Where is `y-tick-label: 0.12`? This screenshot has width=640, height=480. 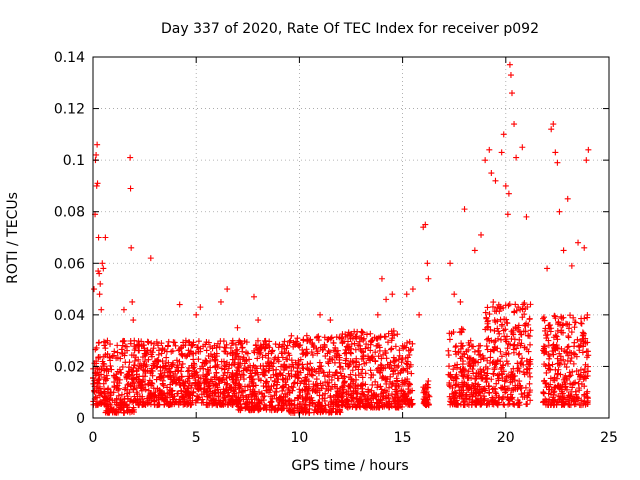 y-tick-label: 0.12 is located at coordinates (69, 110).